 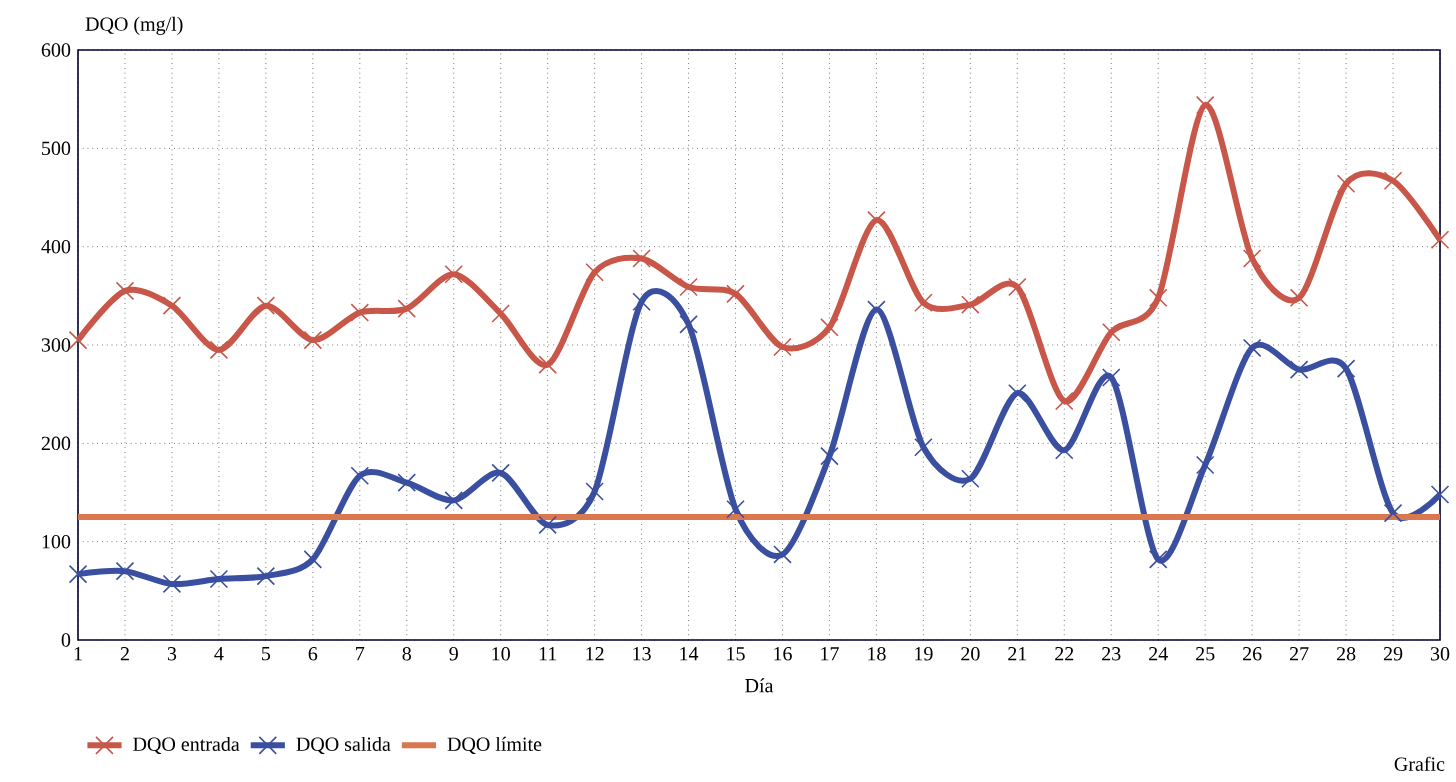 What do you see at coordinates (56, 345) in the screenshot?
I see `y-tick-label: 300` at bounding box center [56, 345].